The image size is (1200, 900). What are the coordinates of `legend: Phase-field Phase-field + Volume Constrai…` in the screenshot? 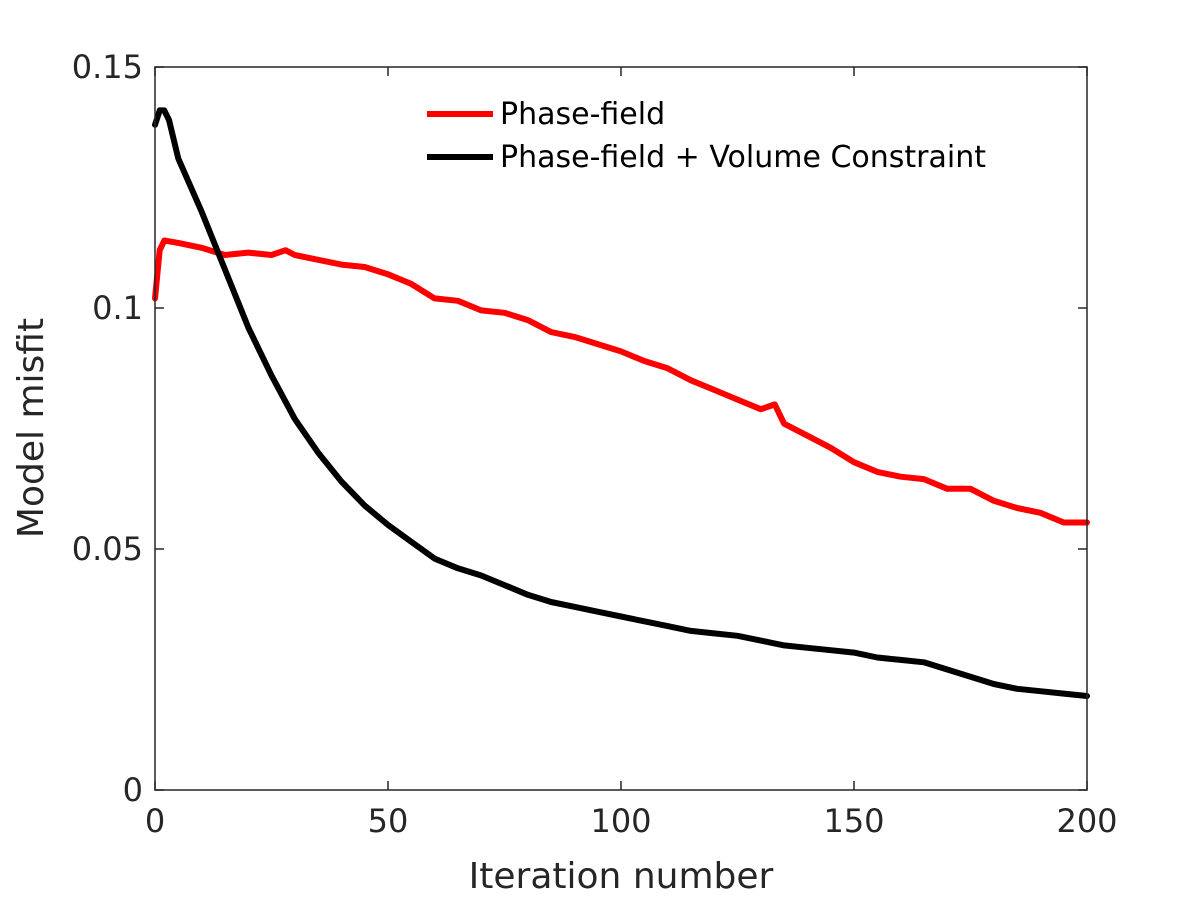 It's located at (706, 136).